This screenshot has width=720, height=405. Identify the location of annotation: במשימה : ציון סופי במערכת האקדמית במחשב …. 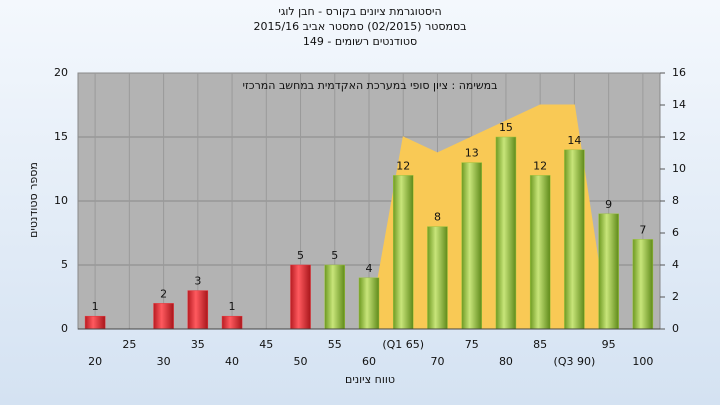
(370, 85).